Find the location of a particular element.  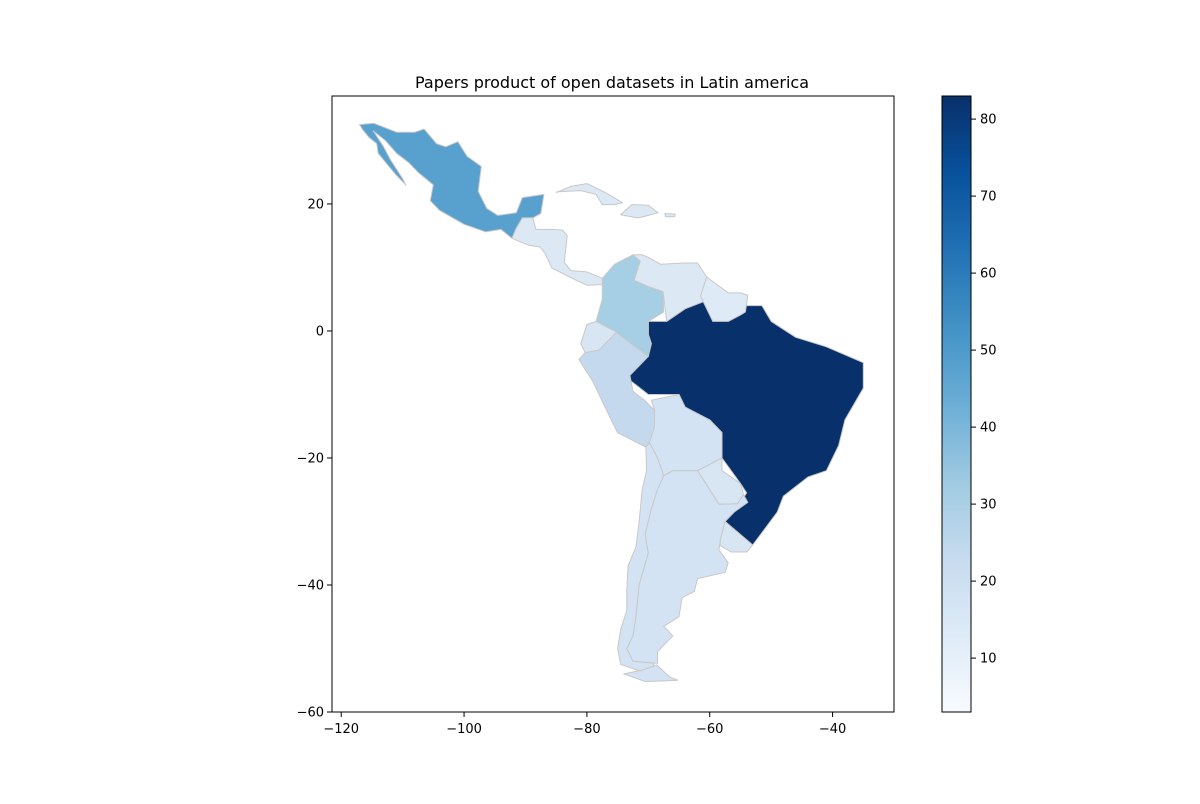

y-tick-label: −60 is located at coordinates (310, 713).